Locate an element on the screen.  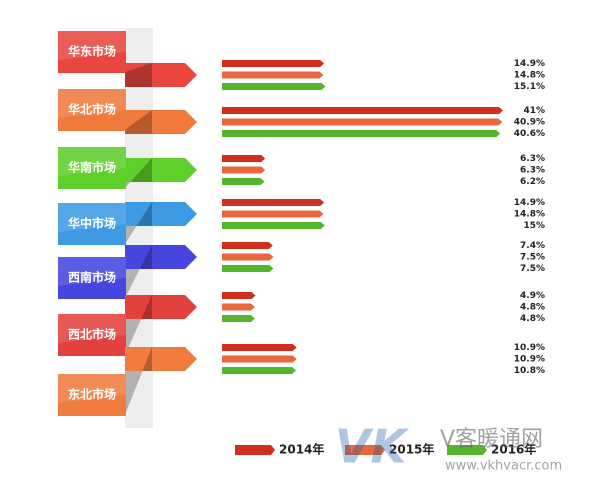
category-label: 东北市场 is located at coordinates (92, 394).